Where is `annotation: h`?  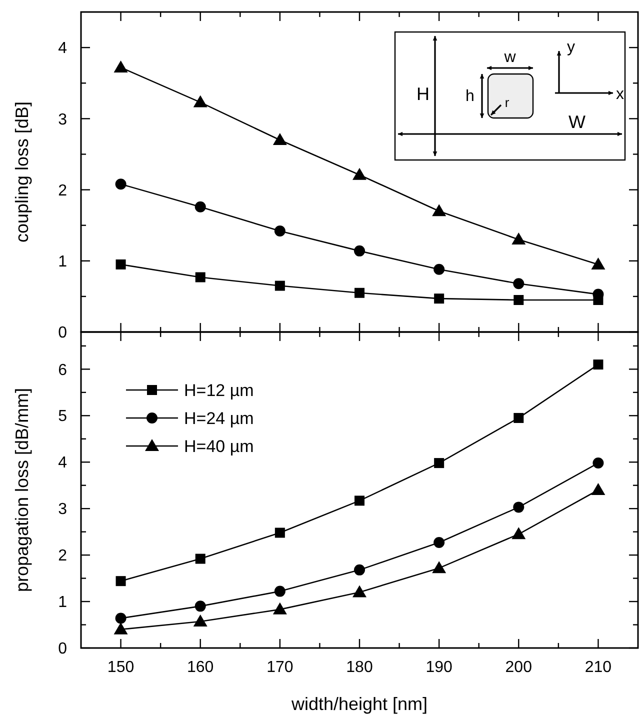
annotation: h is located at coordinates (470, 96).